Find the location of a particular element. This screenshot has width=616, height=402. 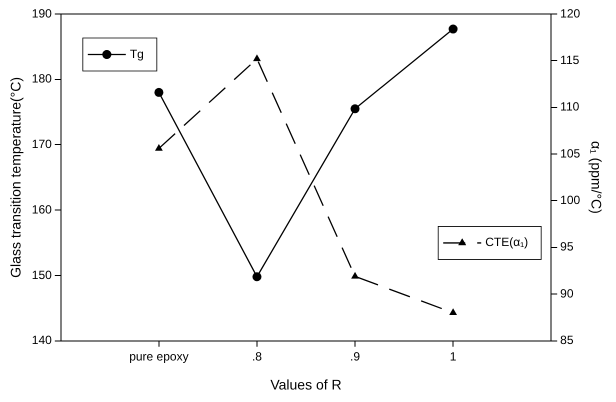

y2-tick-label: 105 is located at coordinates (570, 153).